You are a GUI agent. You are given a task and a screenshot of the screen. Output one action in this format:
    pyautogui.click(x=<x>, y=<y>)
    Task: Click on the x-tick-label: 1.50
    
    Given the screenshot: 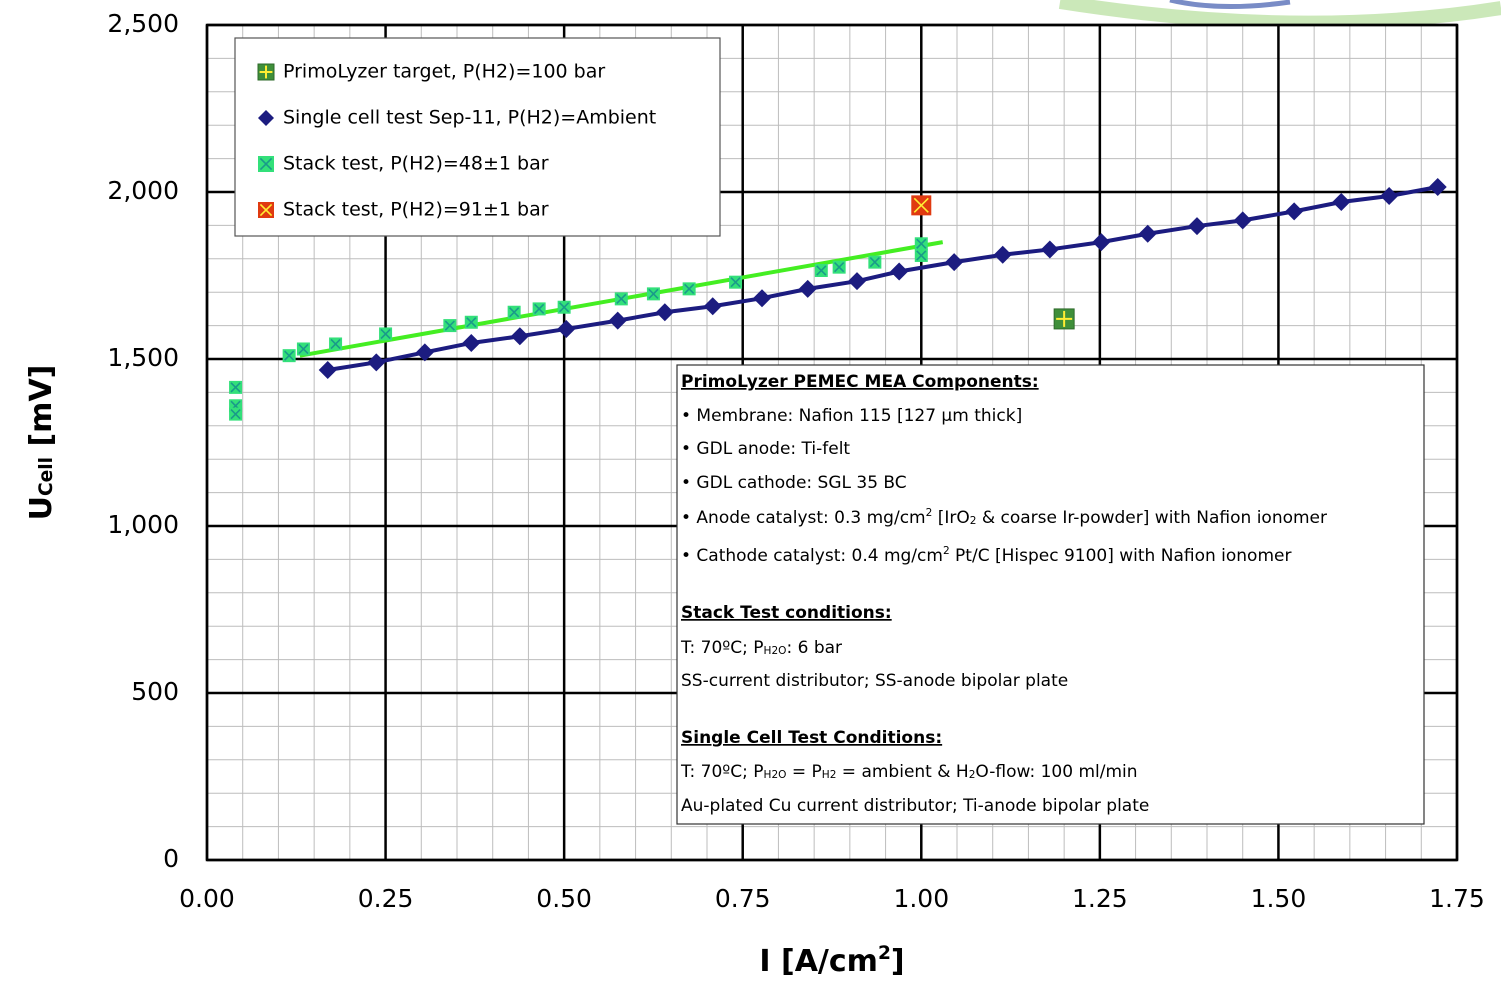 What is the action you would take?
    pyautogui.click(x=1279, y=898)
    